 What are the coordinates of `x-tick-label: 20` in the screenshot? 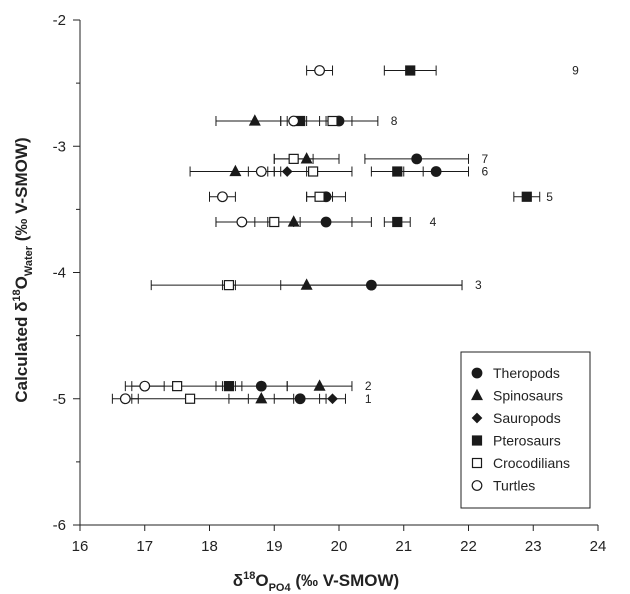 It's located at (339, 546).